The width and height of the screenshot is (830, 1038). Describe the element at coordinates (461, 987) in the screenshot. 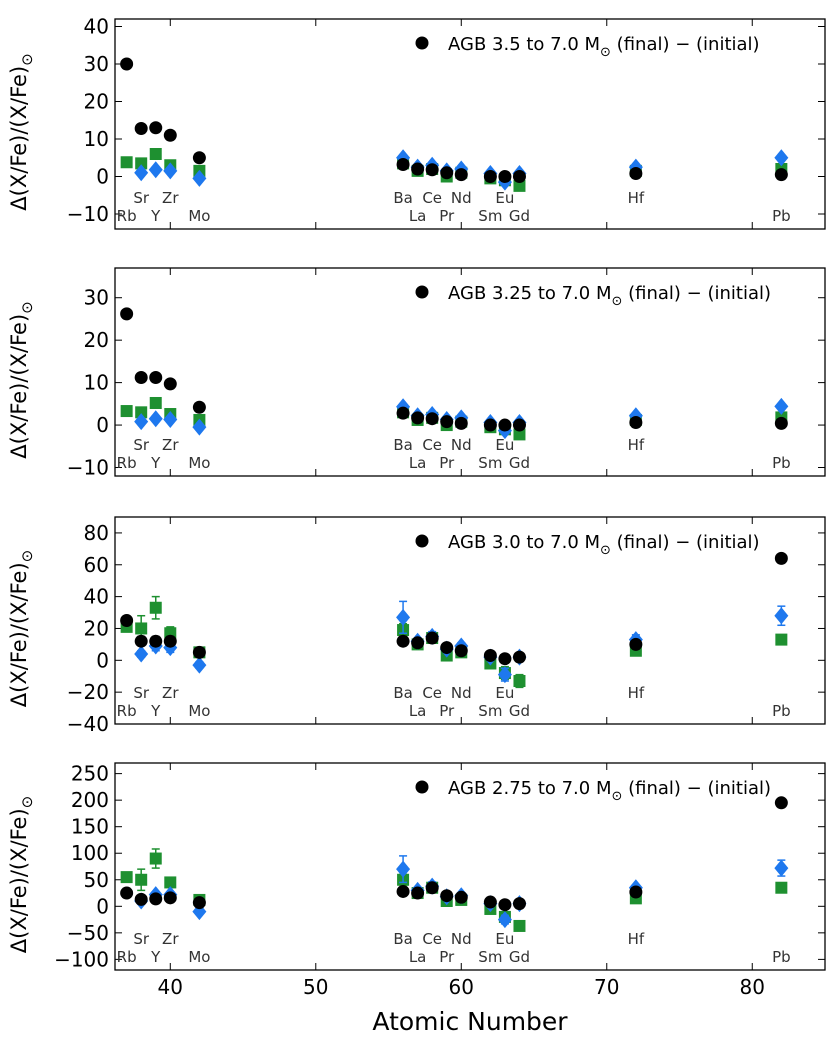

I see `x-tick-label: 60` at that location.